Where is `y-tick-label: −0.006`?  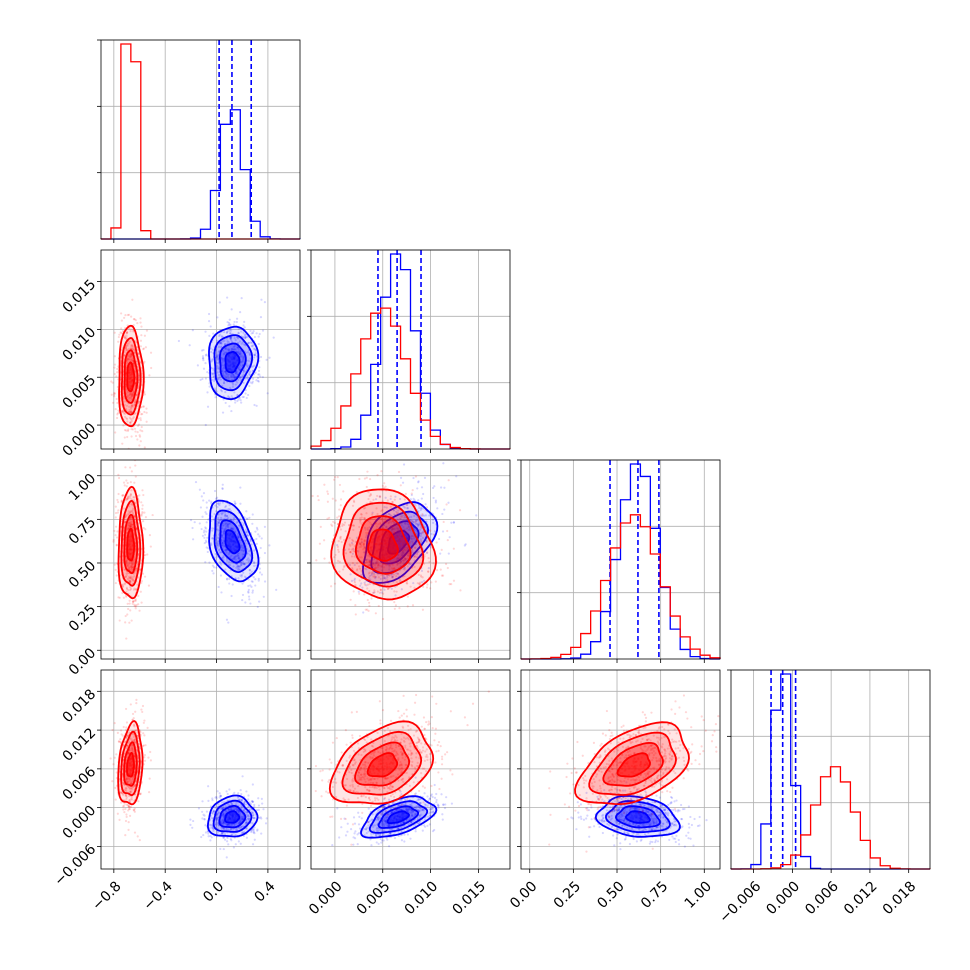
y-tick-label: −0.006 is located at coordinates (75, 865).